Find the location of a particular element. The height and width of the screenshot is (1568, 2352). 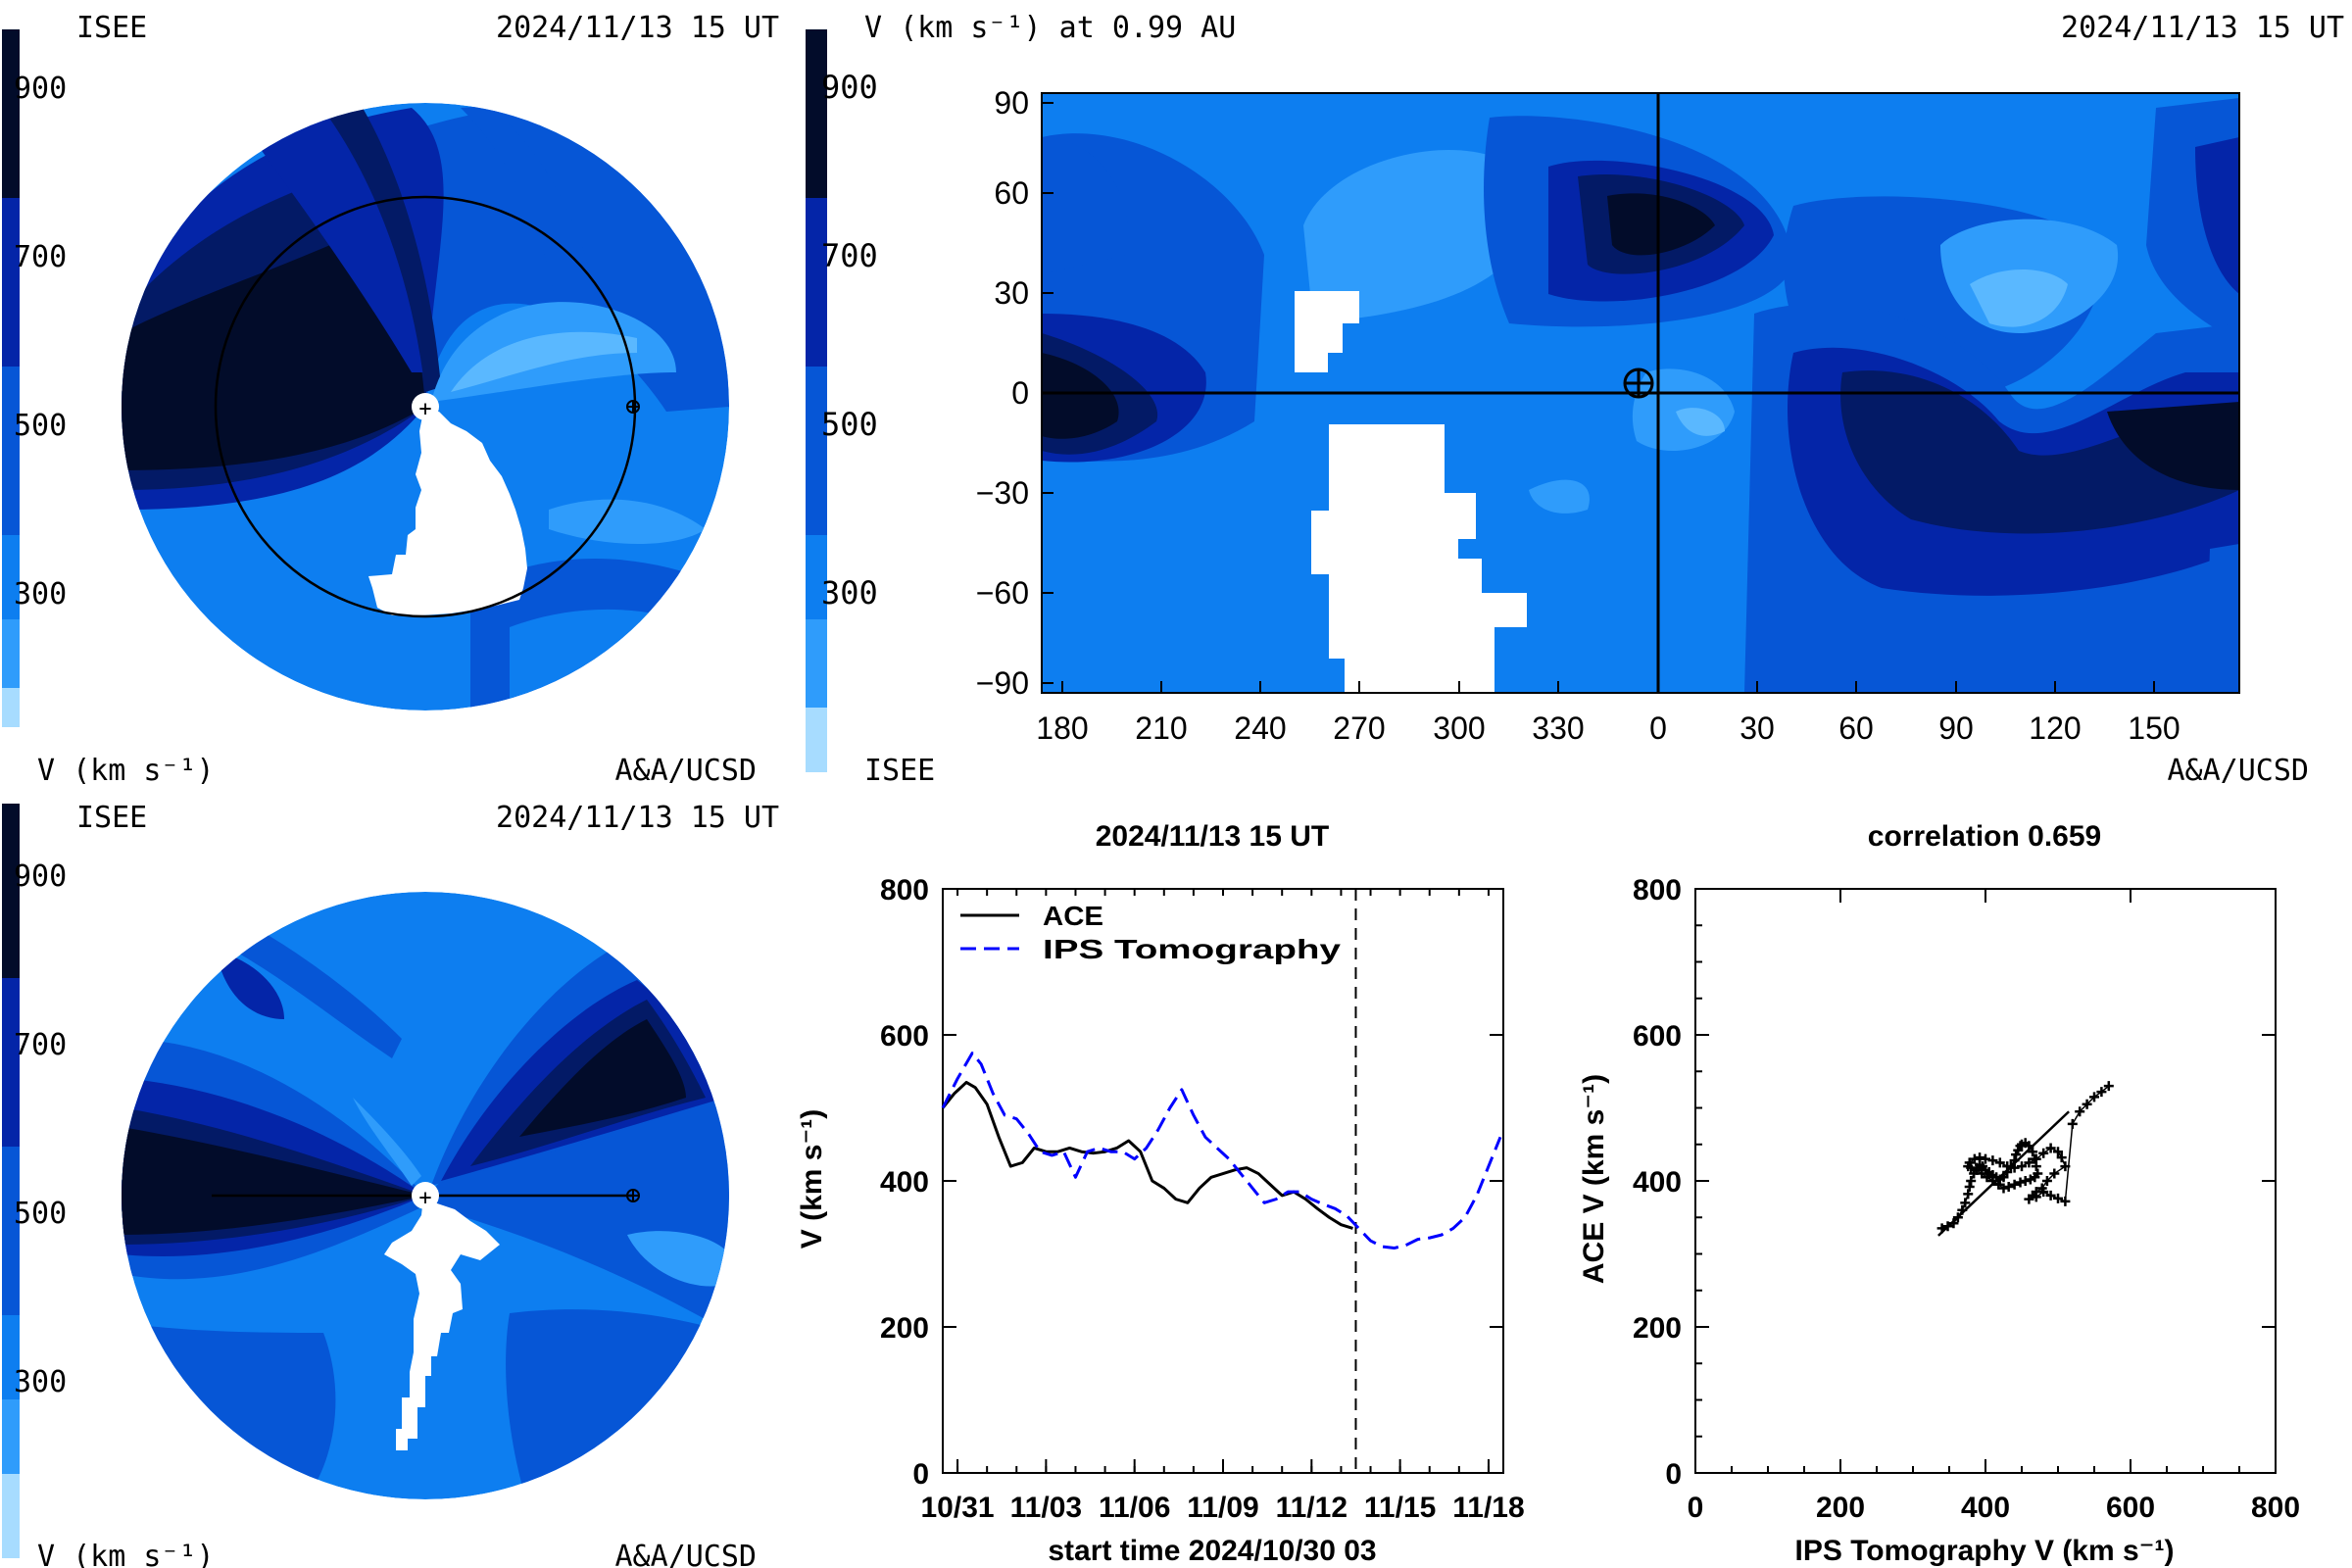

colorbar-tl-tick-300: 300 is located at coordinates (40, 594).